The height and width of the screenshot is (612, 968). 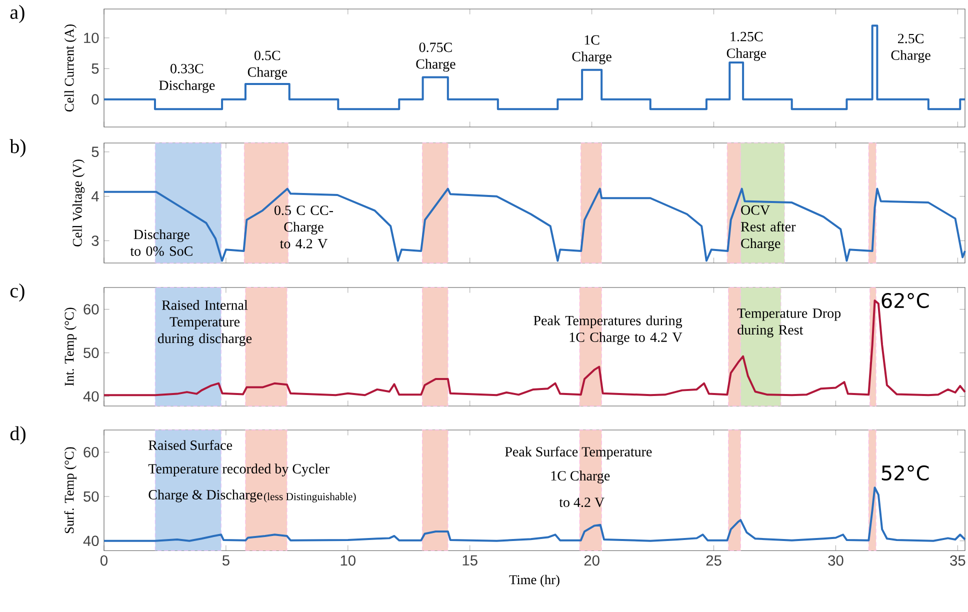 What do you see at coordinates (905, 300) in the screenshot?
I see `annotation: 62°C` at bounding box center [905, 300].